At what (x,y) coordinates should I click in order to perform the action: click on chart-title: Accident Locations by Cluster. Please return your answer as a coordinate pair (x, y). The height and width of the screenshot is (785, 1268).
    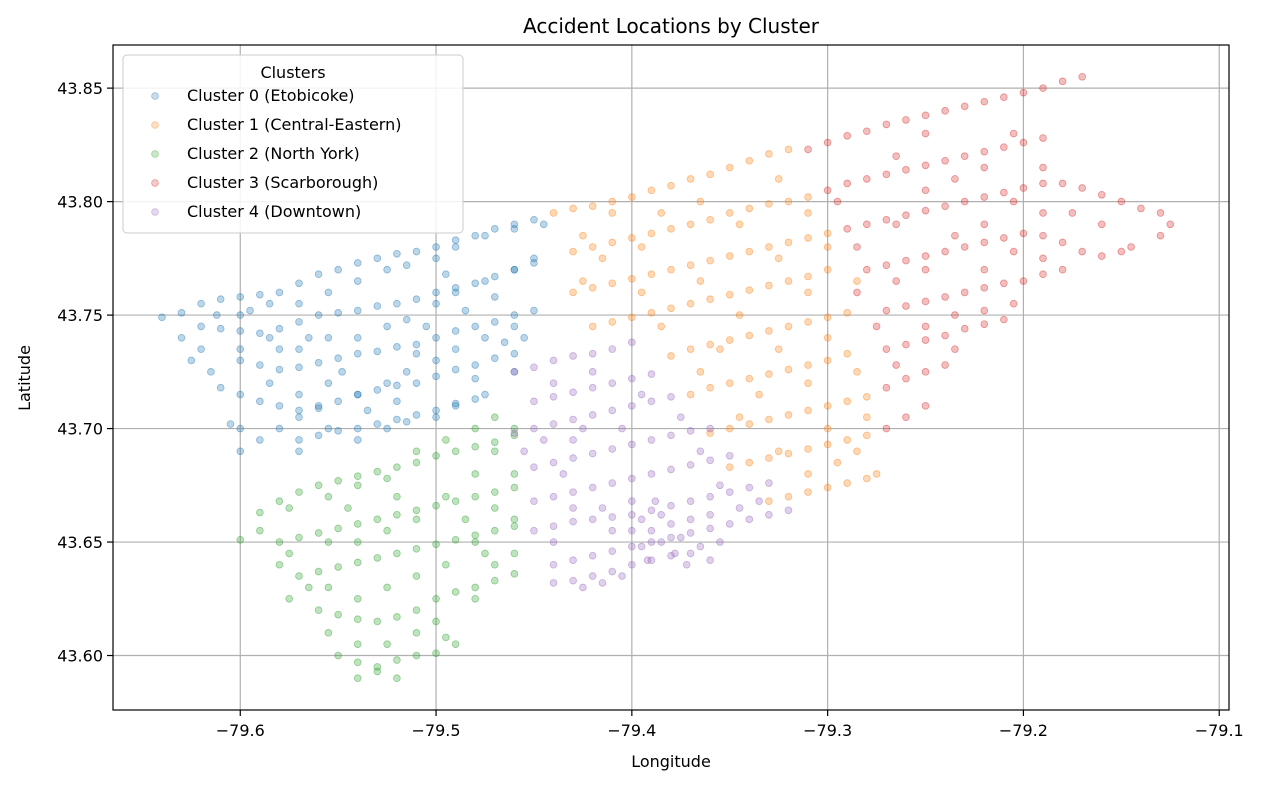
    Looking at the image, I should click on (671, 26).